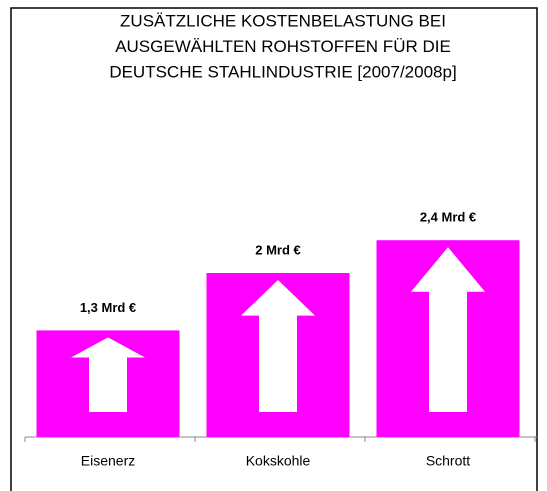  What do you see at coordinates (278, 461) in the screenshot?
I see `x-tick-label: Kokskohle` at bounding box center [278, 461].